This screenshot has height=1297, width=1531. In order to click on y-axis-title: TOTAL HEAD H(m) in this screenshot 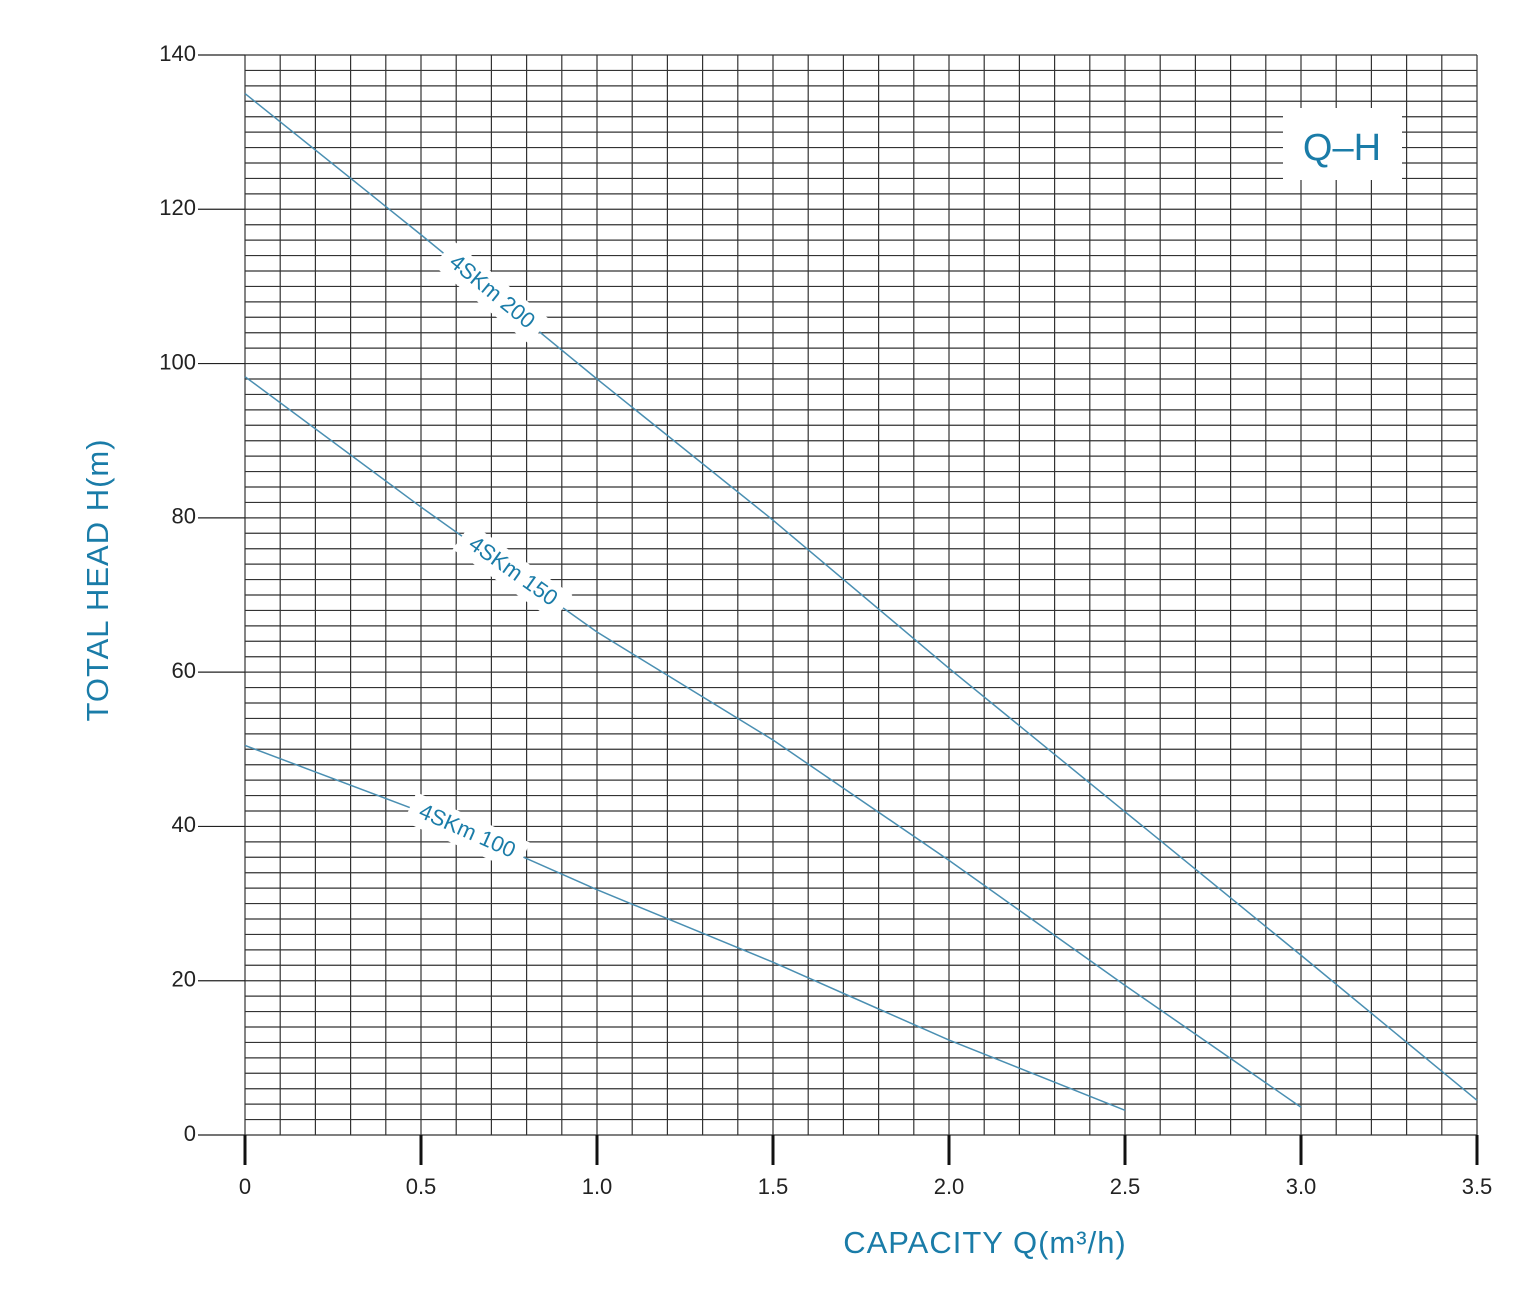, I will do `click(97, 579)`.